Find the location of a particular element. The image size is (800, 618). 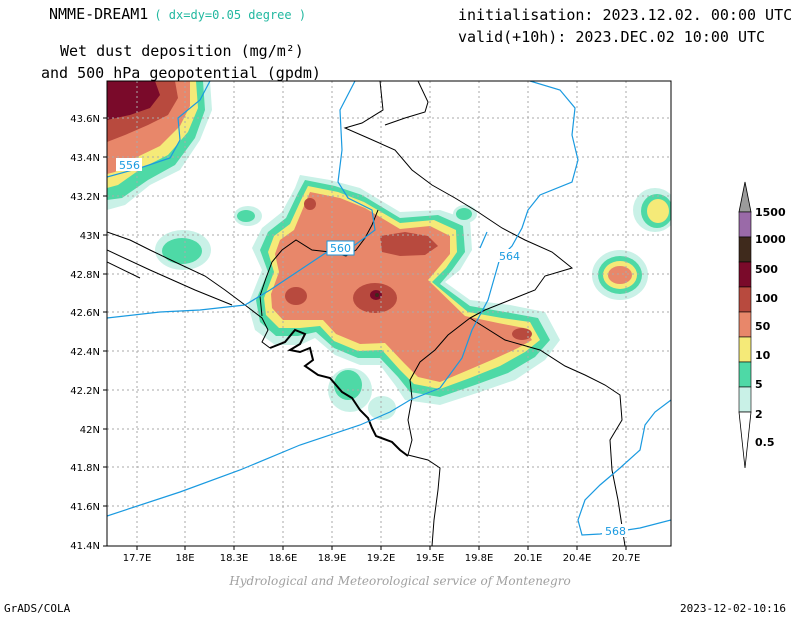

lon-label: 18.9E is located at coordinates (332, 558).